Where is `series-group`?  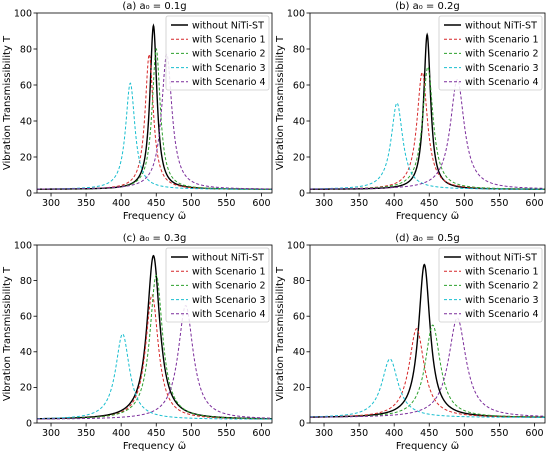 series-group is located at coordinates (427, 340).